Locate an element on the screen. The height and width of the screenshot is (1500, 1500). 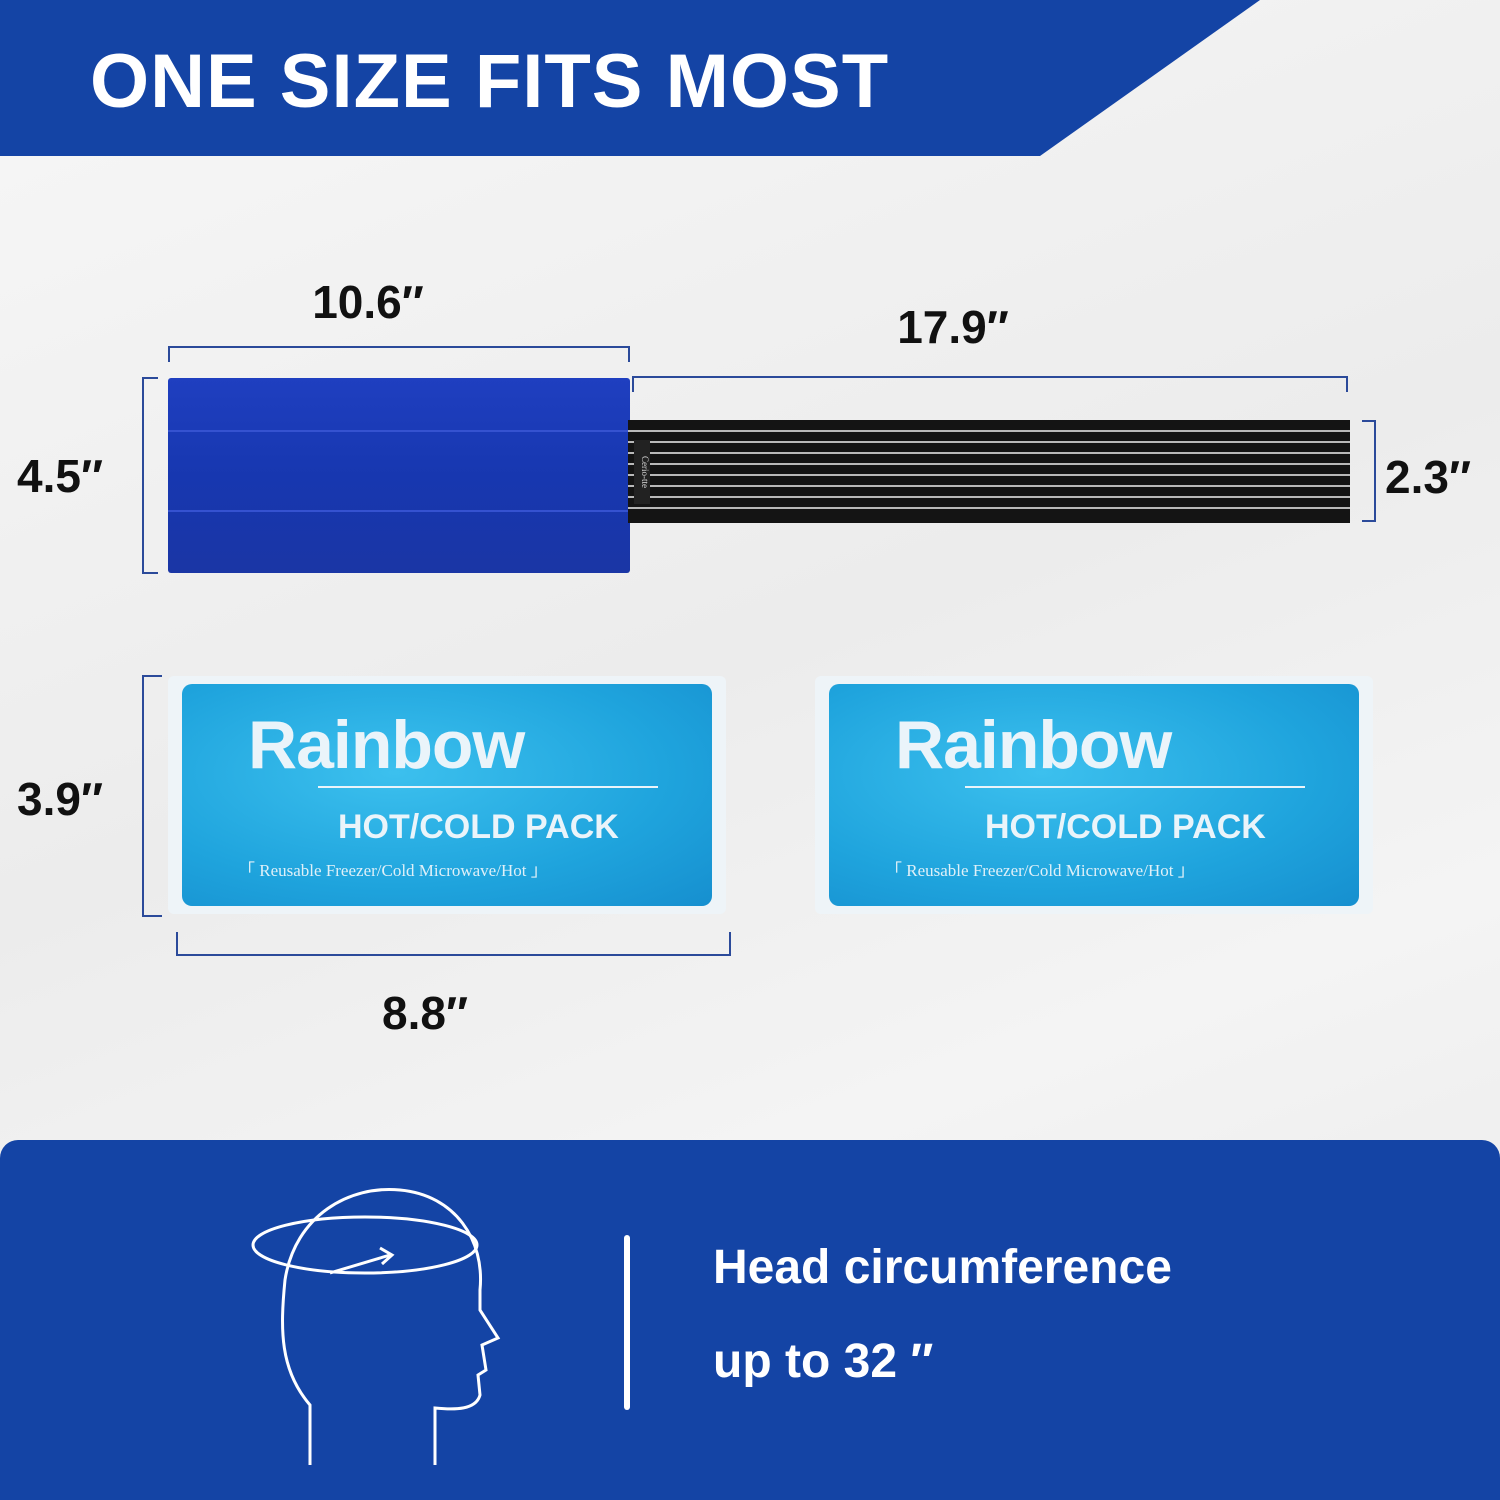
pack-height-bracket is located at coordinates (143, 796).